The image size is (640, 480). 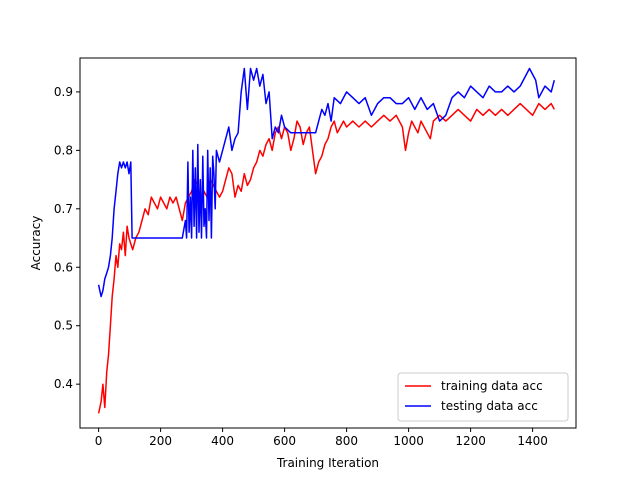 I want to click on x-axis-label: Training Iteration, so click(x=327, y=463).